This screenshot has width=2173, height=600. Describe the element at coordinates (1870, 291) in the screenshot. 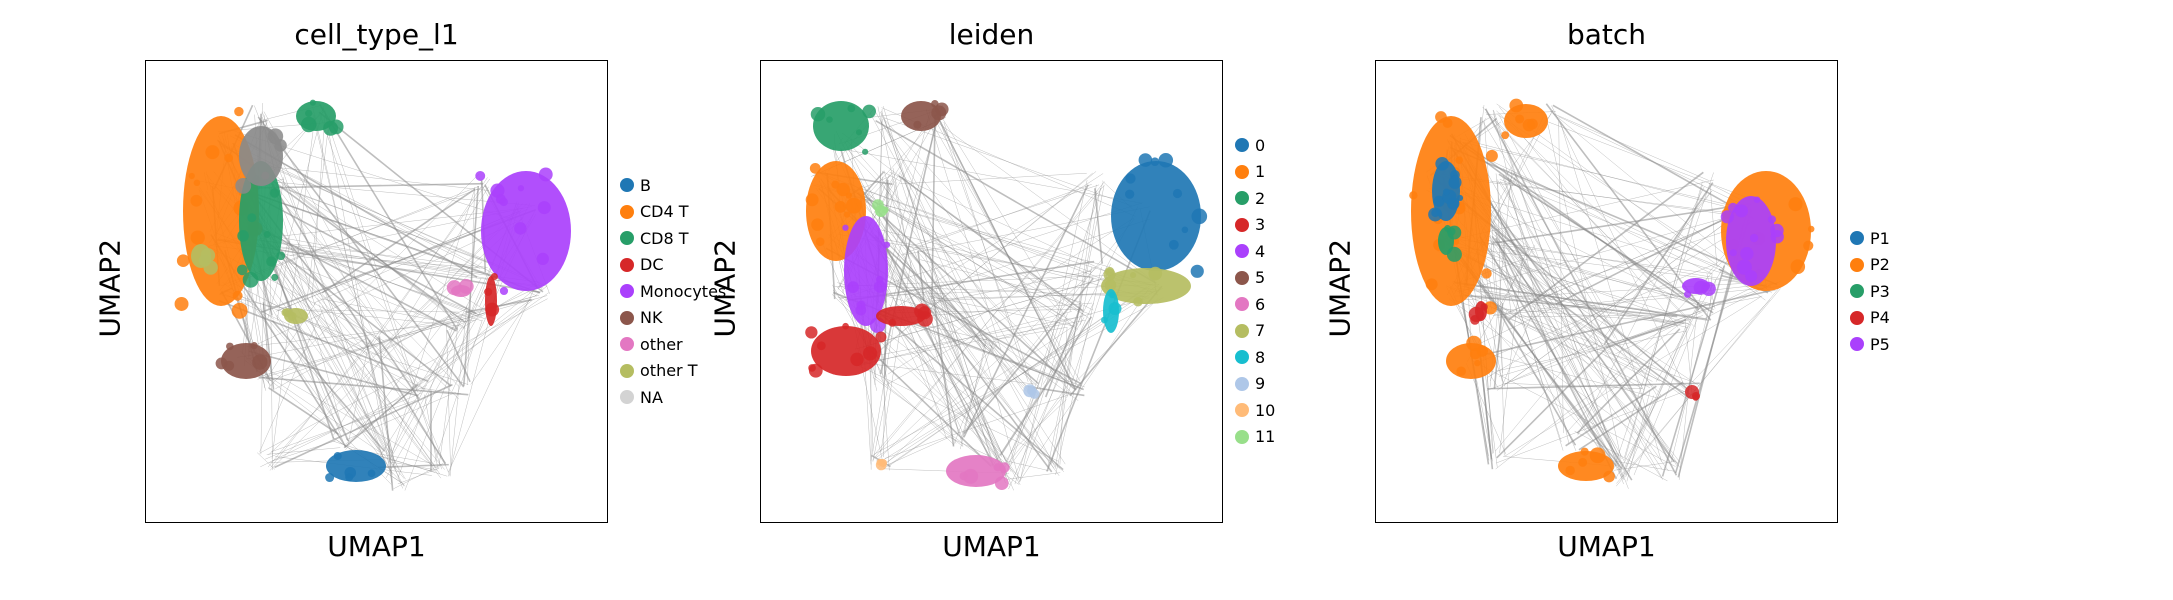

I see `legend: P1 P2 P3 P4 P5` at that location.